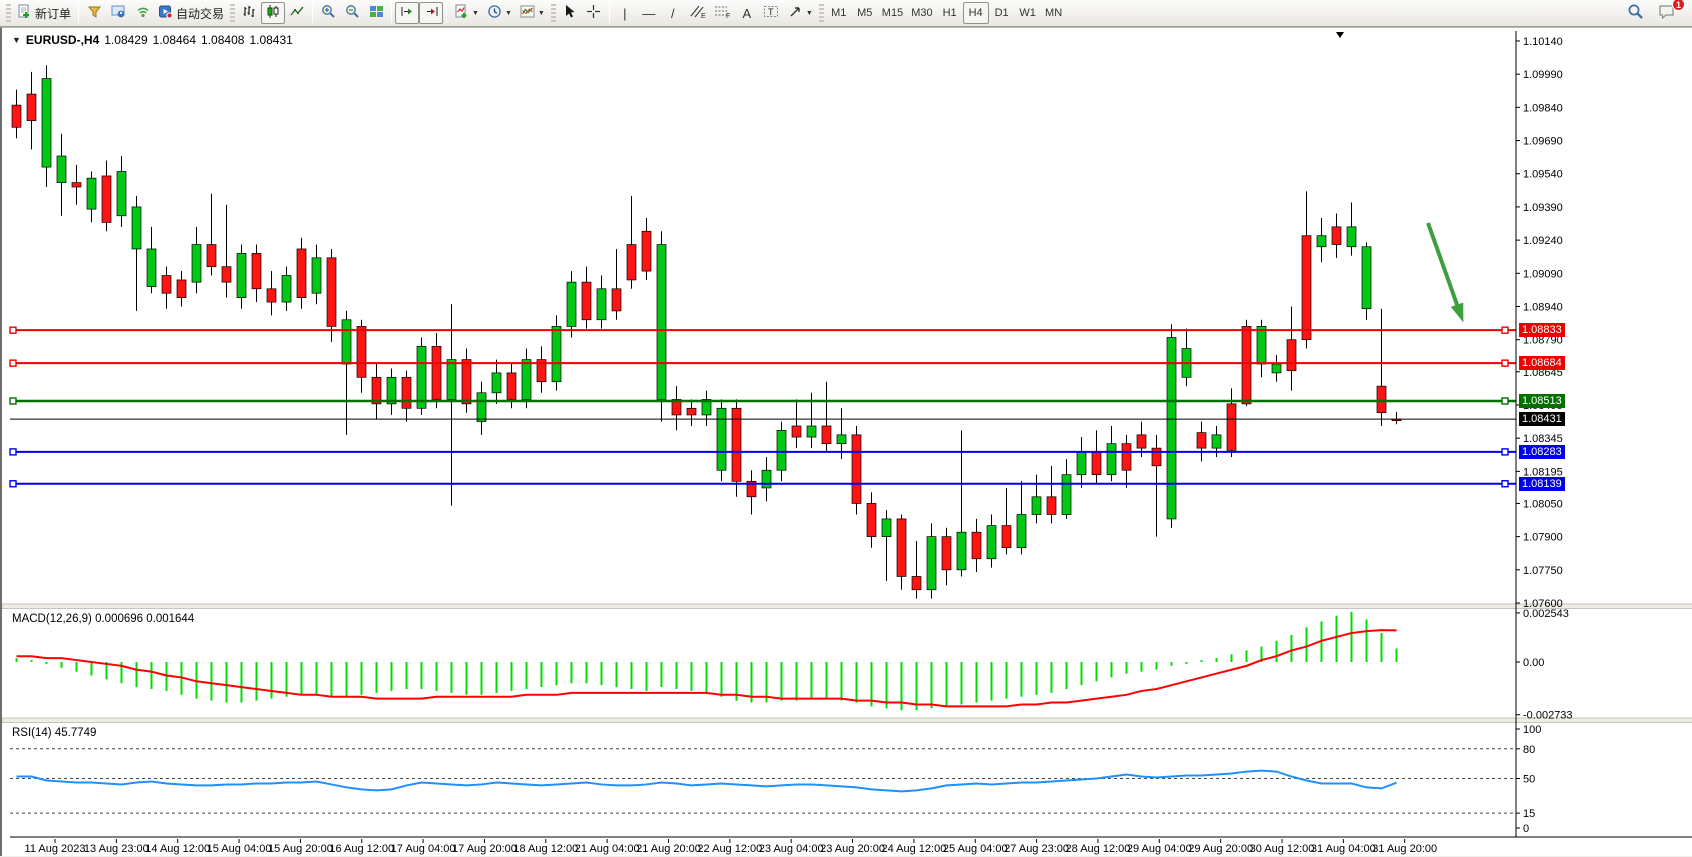 This screenshot has height=857, width=1692. What do you see at coordinates (975, 13) in the screenshot?
I see `tf-button-H4: H4` at bounding box center [975, 13].